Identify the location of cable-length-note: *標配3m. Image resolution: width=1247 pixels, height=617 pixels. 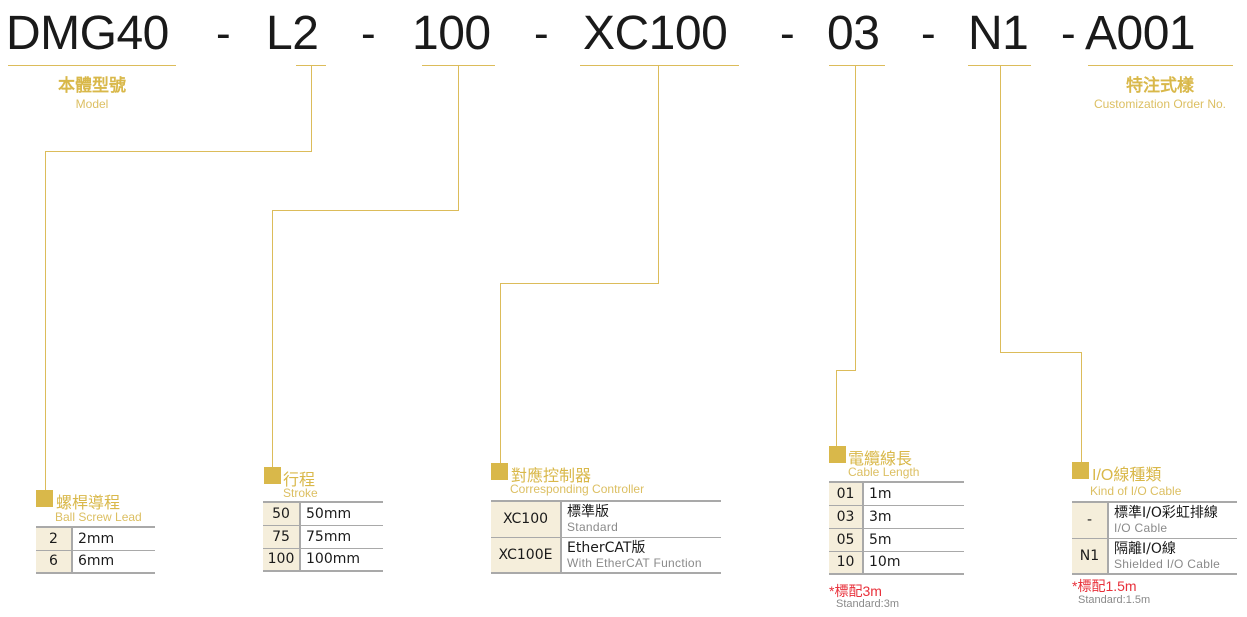
(855, 591).